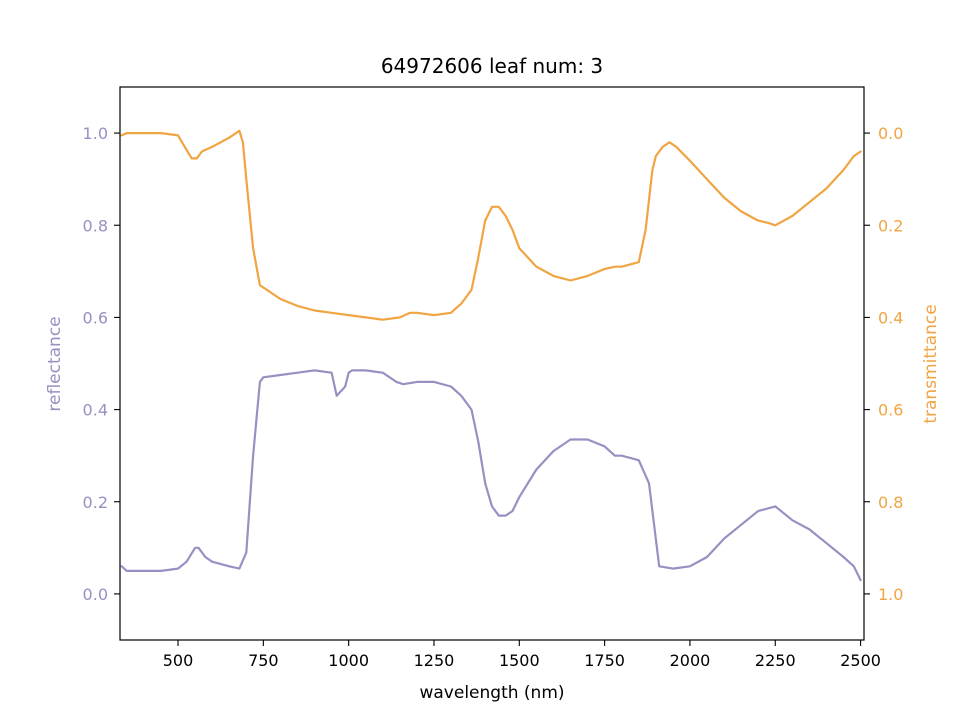 The image size is (960, 720). Describe the element at coordinates (178, 660) in the screenshot. I see `x-tick-label: 500` at that location.